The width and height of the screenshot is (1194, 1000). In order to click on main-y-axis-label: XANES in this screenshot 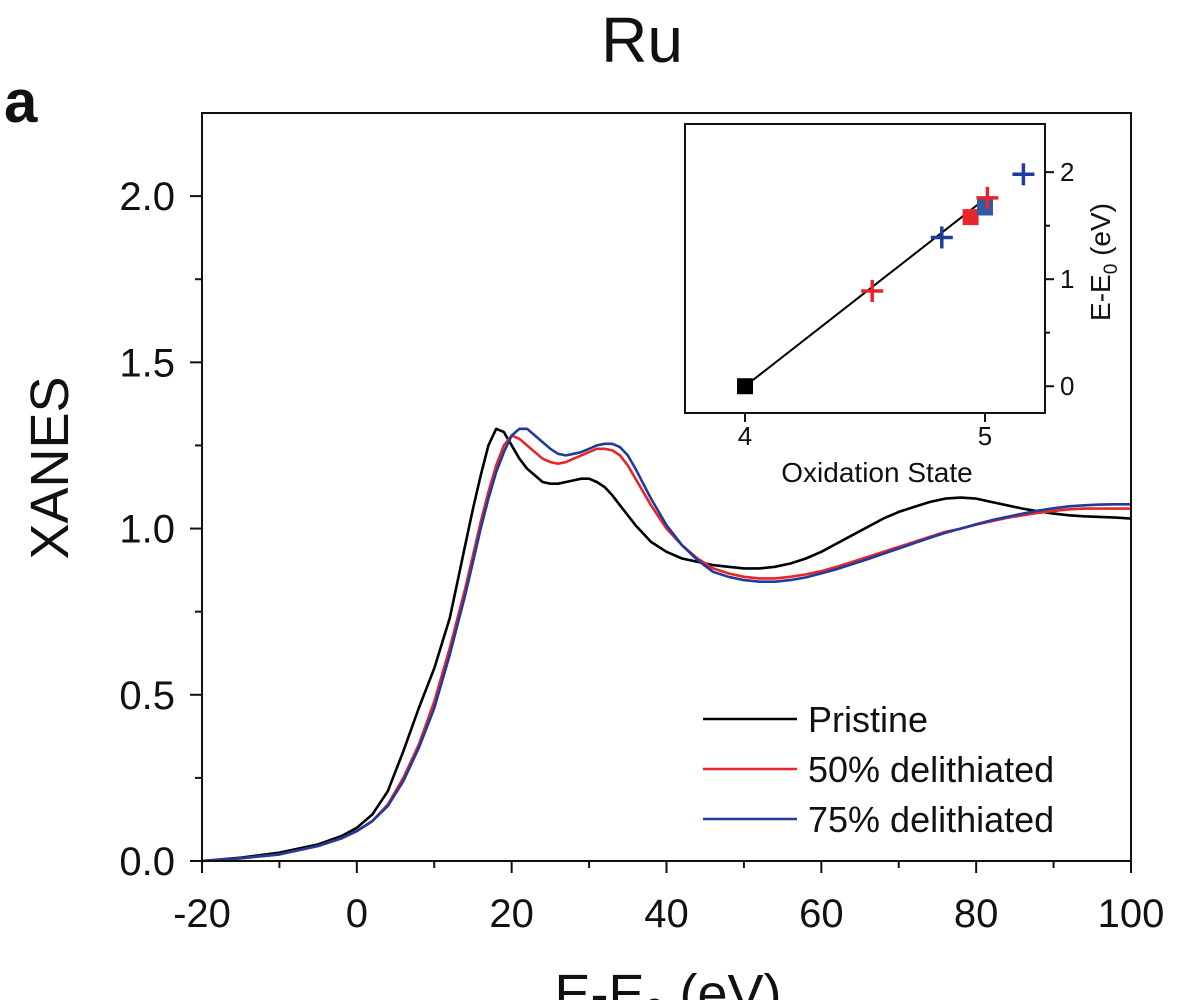, I will do `click(50, 467)`.